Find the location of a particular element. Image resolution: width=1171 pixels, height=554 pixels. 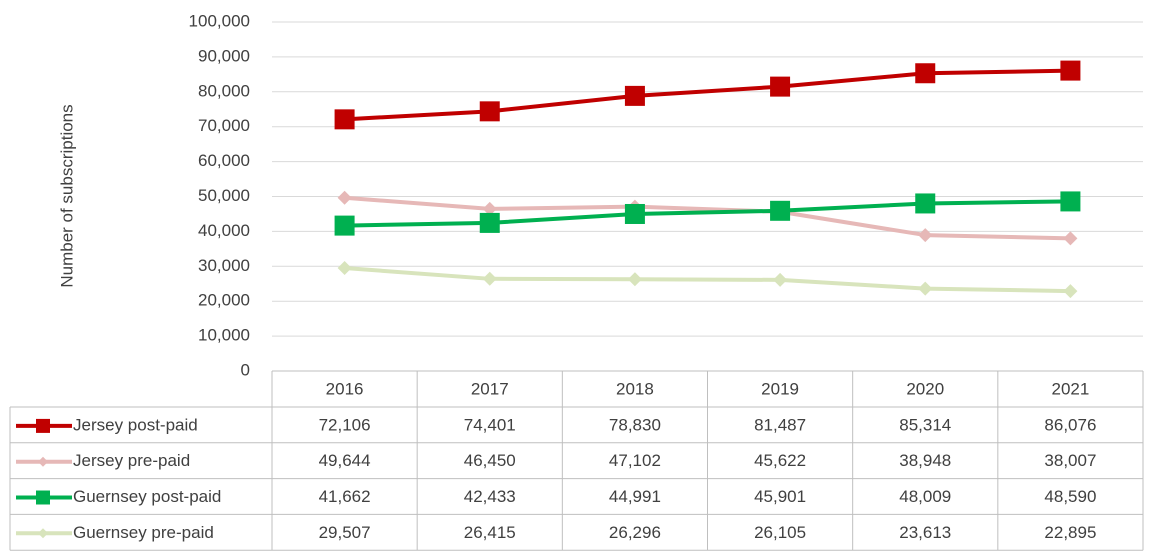

y-tick-label: 100,000 is located at coordinates (219, 20).